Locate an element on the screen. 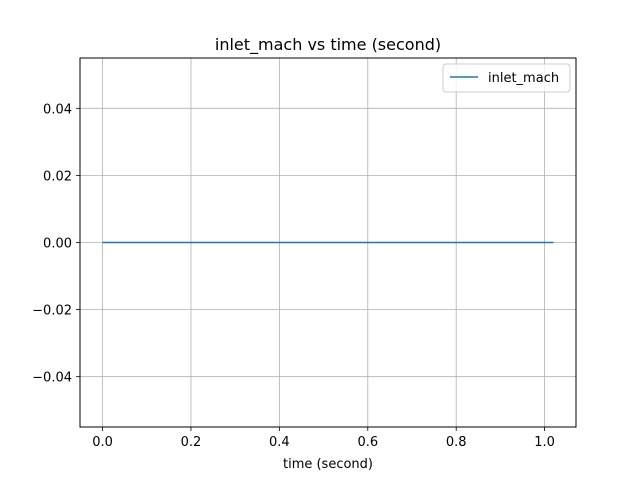  legend: inlet_mach is located at coordinates (506, 78).